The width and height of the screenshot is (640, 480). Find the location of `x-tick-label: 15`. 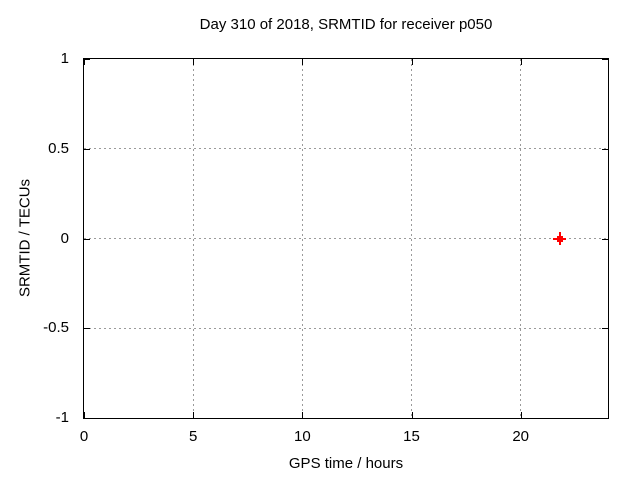

x-tick-label: 15 is located at coordinates (411, 436).